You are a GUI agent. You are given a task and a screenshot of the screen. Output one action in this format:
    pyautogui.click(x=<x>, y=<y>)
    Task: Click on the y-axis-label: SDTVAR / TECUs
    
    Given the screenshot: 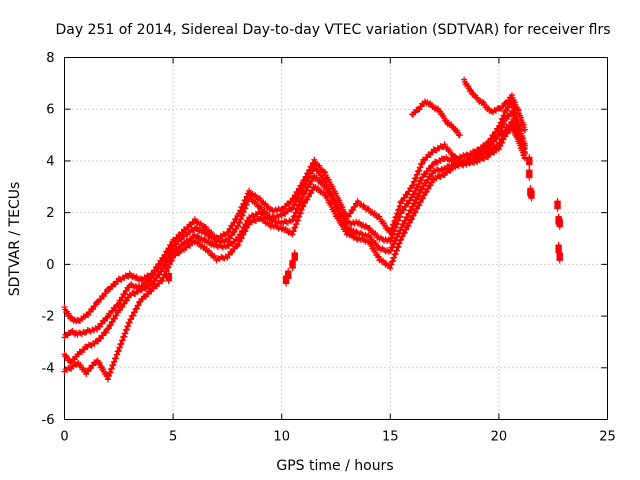 What is the action you would take?
    pyautogui.click(x=15, y=239)
    